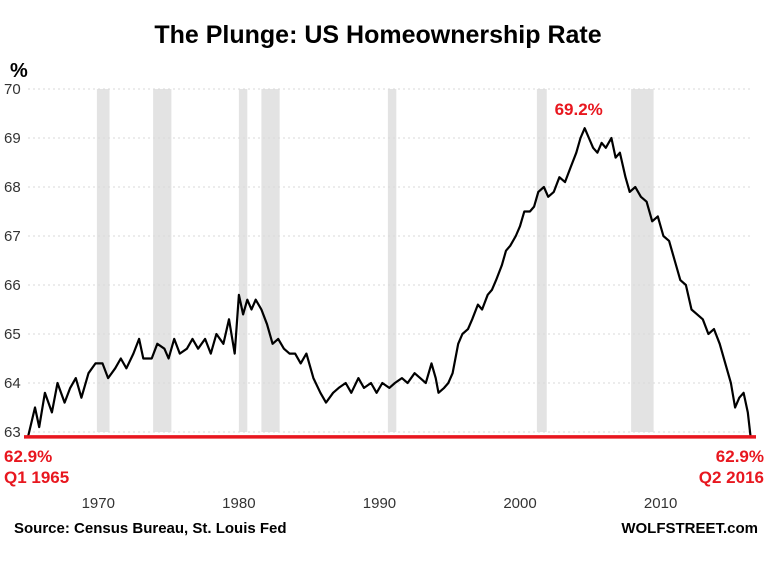  I want to click on y-axis-ticks: 63 64 65 66 67 68 69 70, so click(12, 261).